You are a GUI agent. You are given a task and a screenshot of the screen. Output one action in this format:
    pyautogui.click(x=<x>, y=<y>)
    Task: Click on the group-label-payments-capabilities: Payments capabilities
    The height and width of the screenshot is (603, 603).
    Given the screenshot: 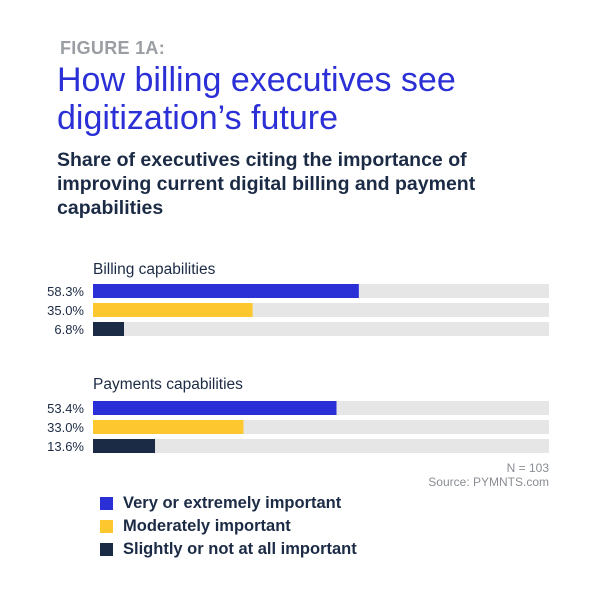 What is the action you would take?
    pyautogui.click(x=168, y=384)
    